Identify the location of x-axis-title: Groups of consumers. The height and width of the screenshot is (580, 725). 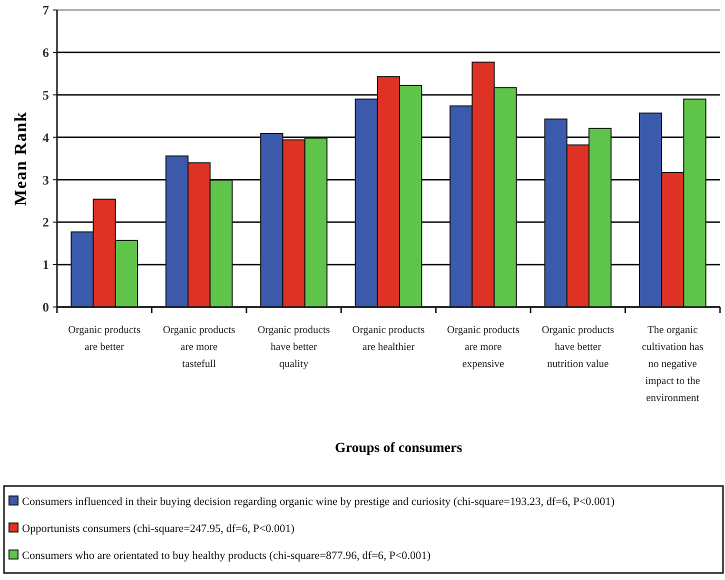
(398, 448).